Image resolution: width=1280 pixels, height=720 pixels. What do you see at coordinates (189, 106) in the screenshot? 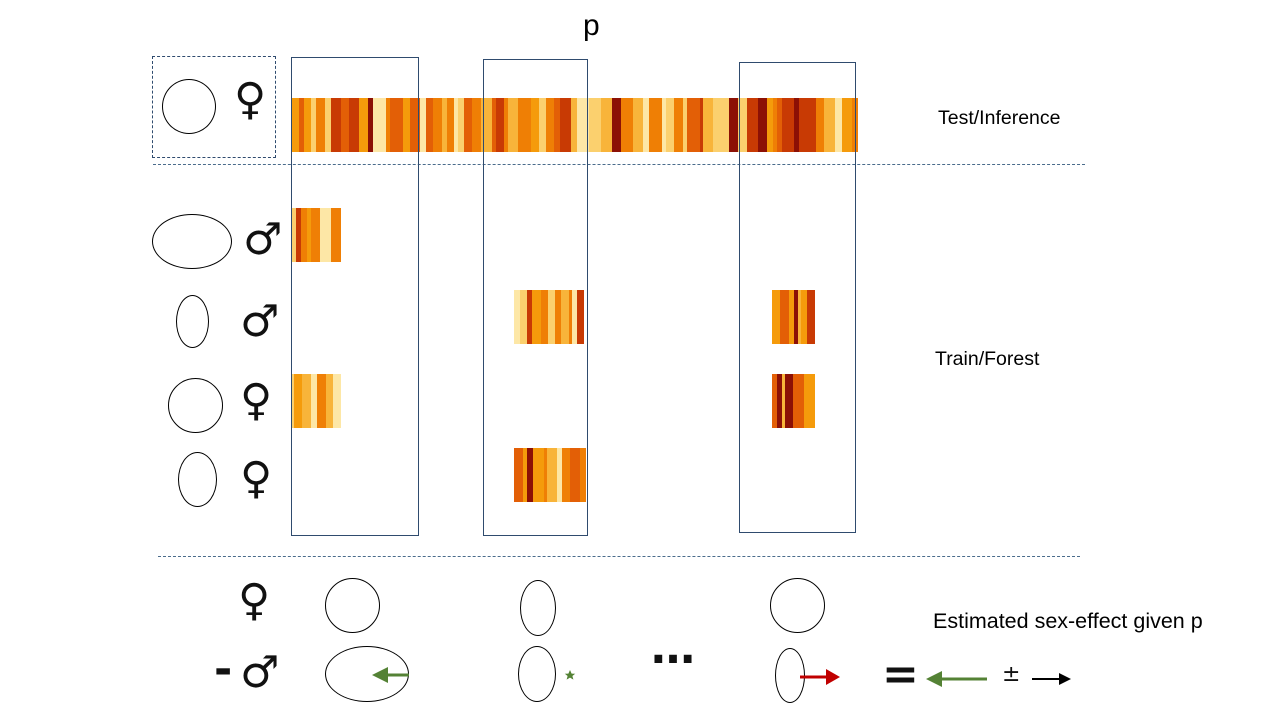
I see `test-shape-circle` at bounding box center [189, 106].